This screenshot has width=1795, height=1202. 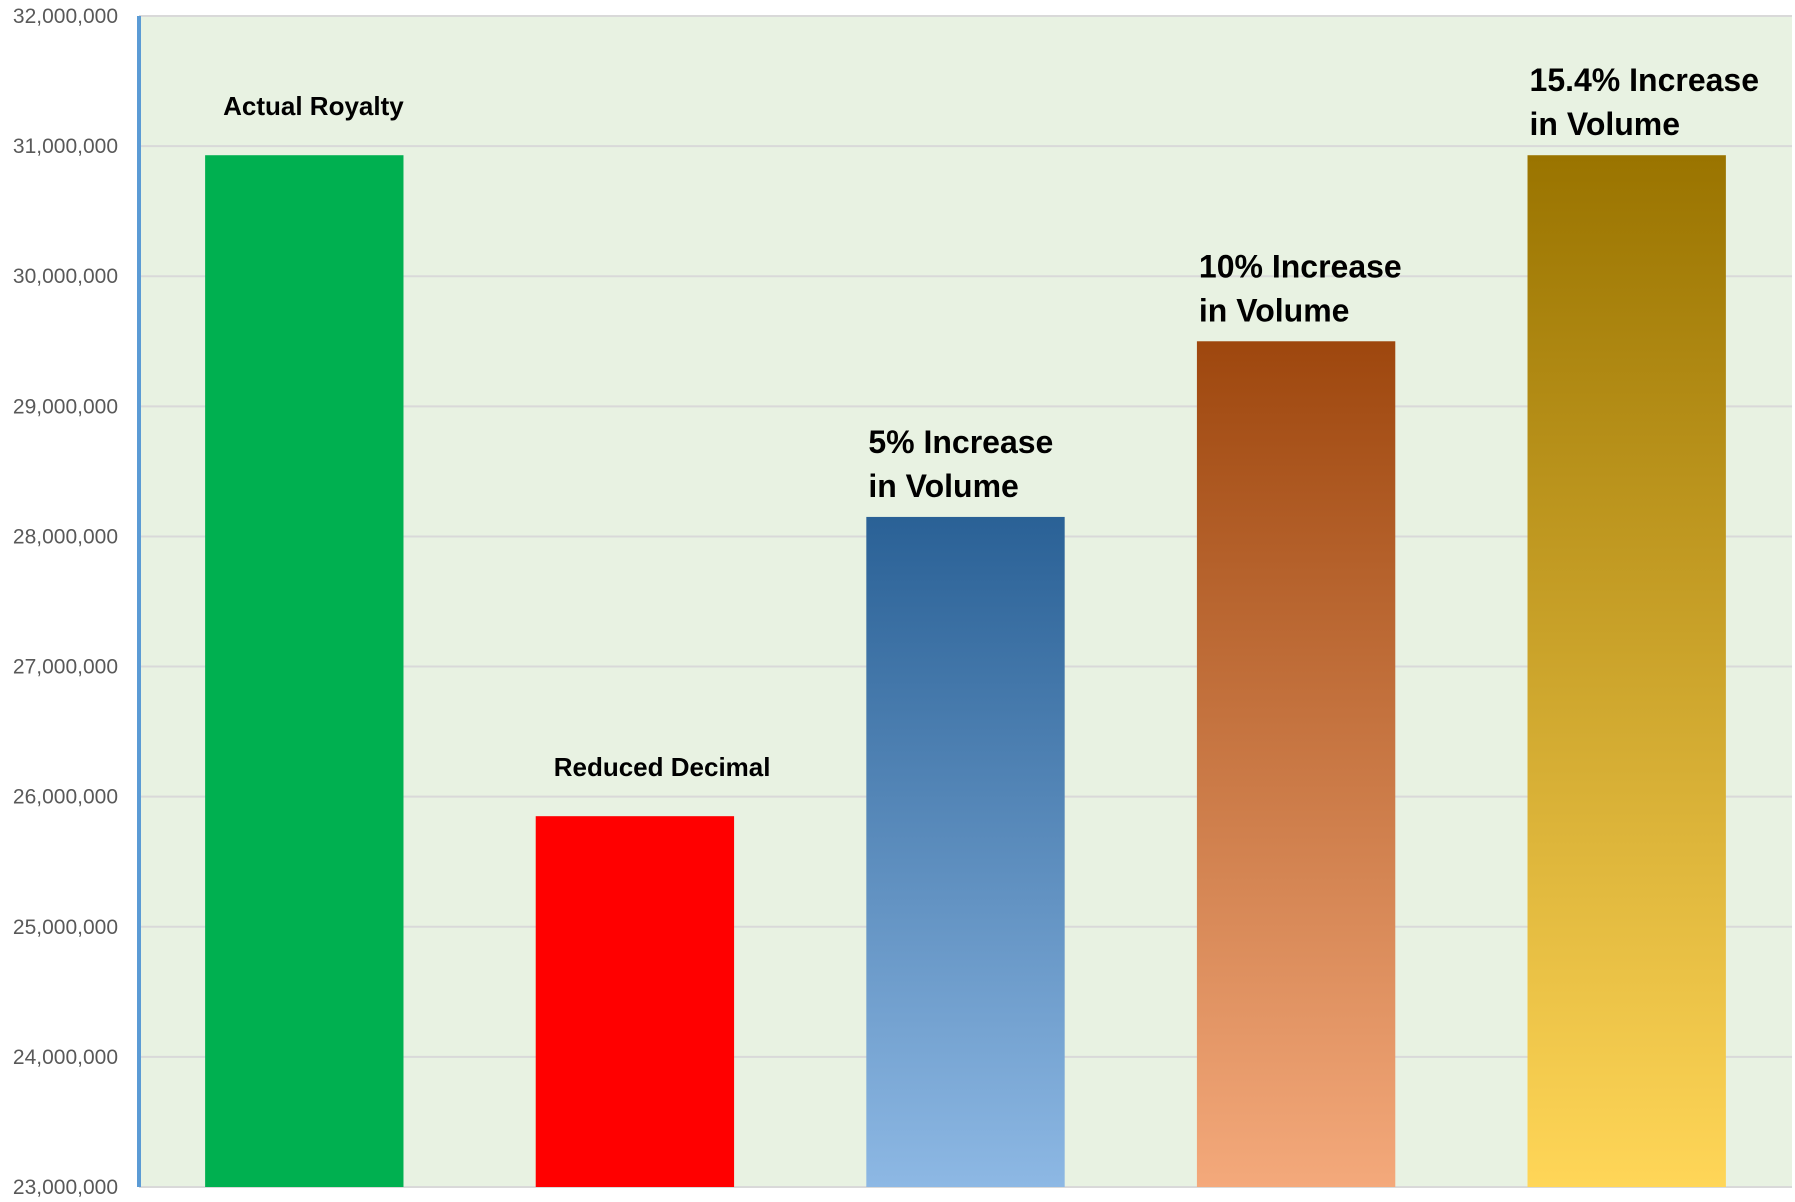 I want to click on y-tick-label: 23,000,000, so click(x=65, y=1186).